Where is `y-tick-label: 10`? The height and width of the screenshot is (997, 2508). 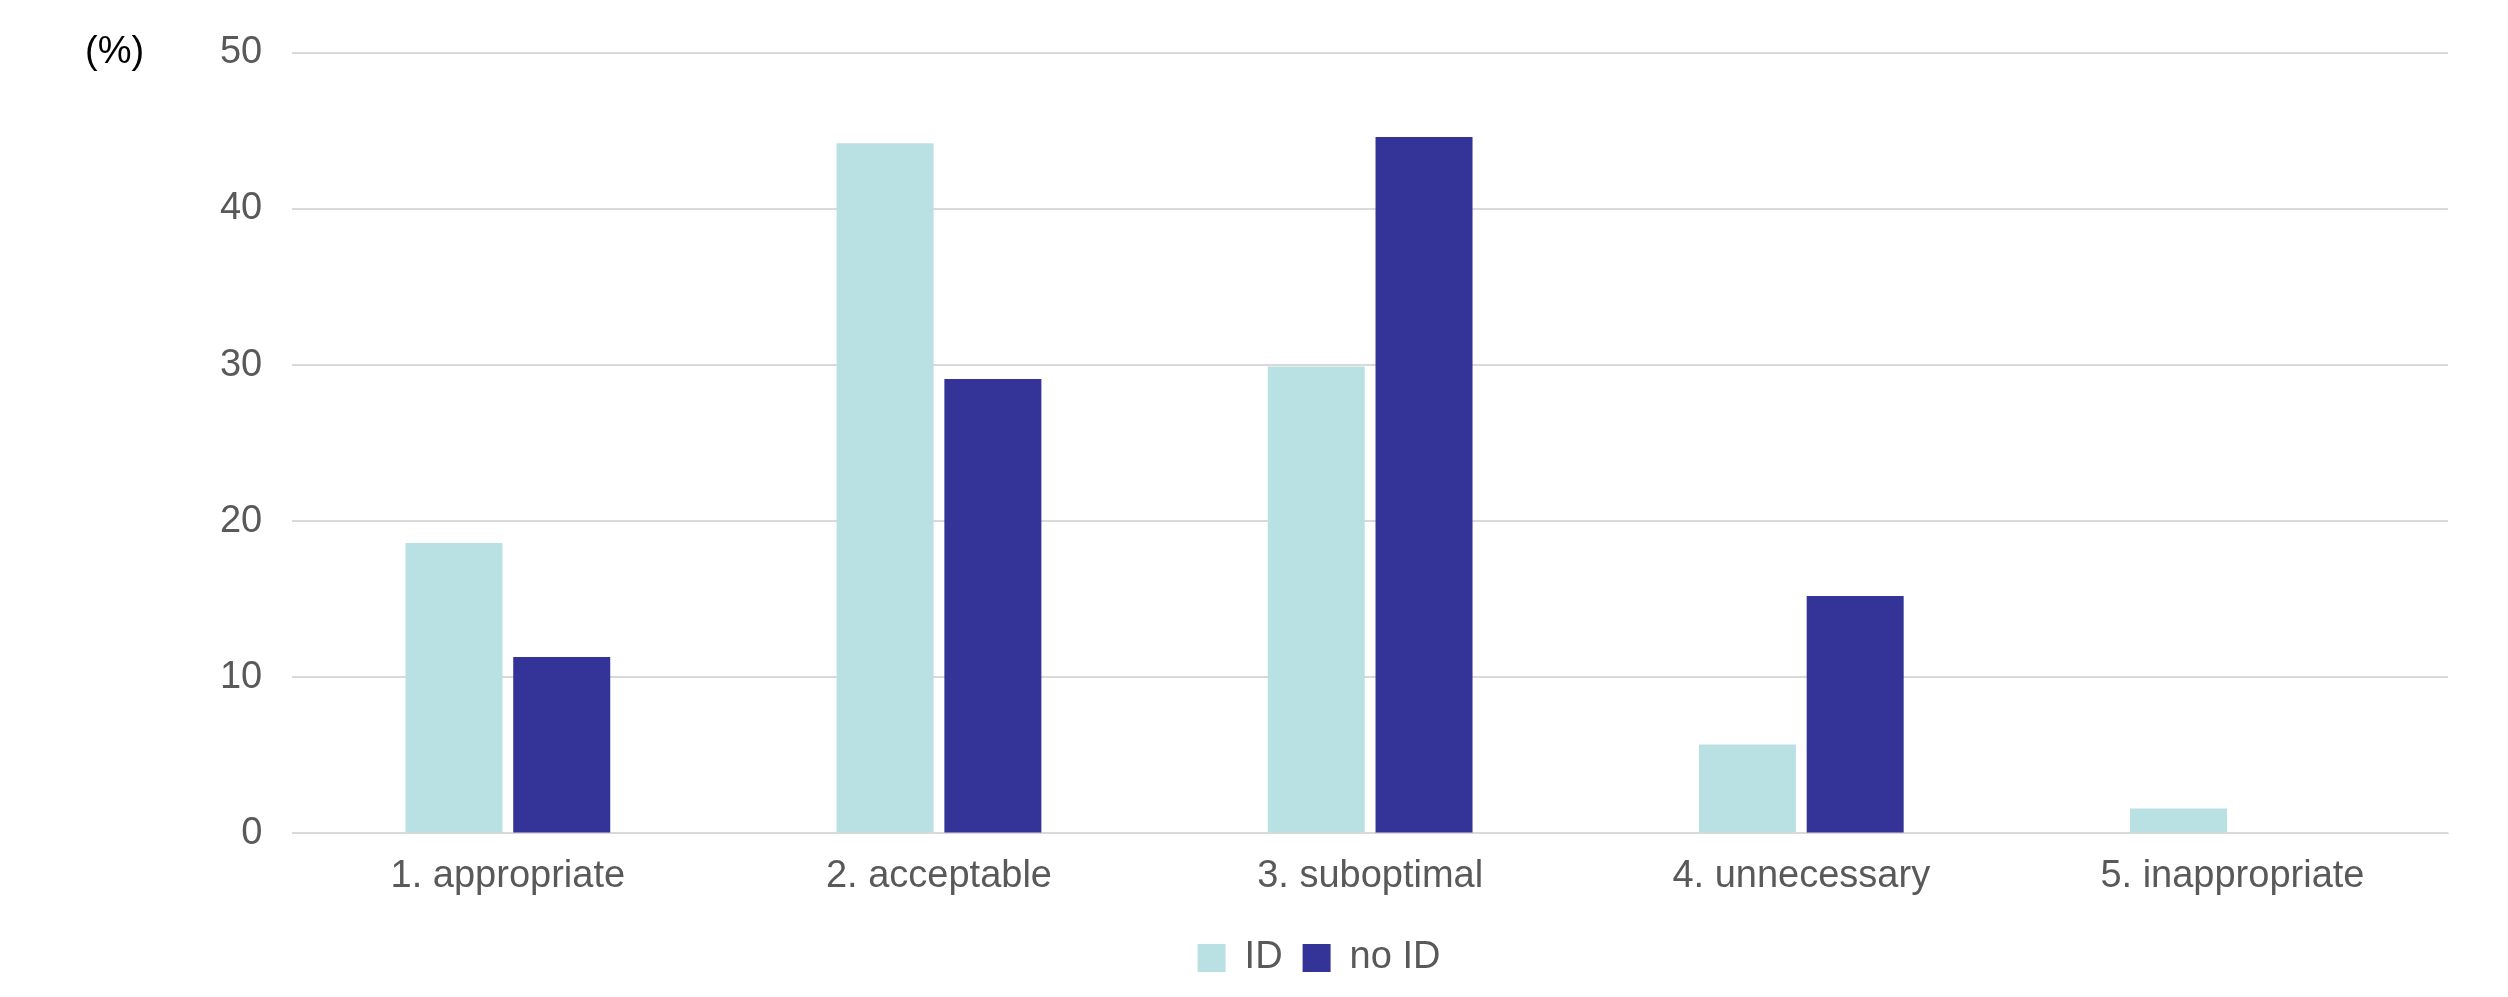
y-tick-label: 10 is located at coordinates (241, 674).